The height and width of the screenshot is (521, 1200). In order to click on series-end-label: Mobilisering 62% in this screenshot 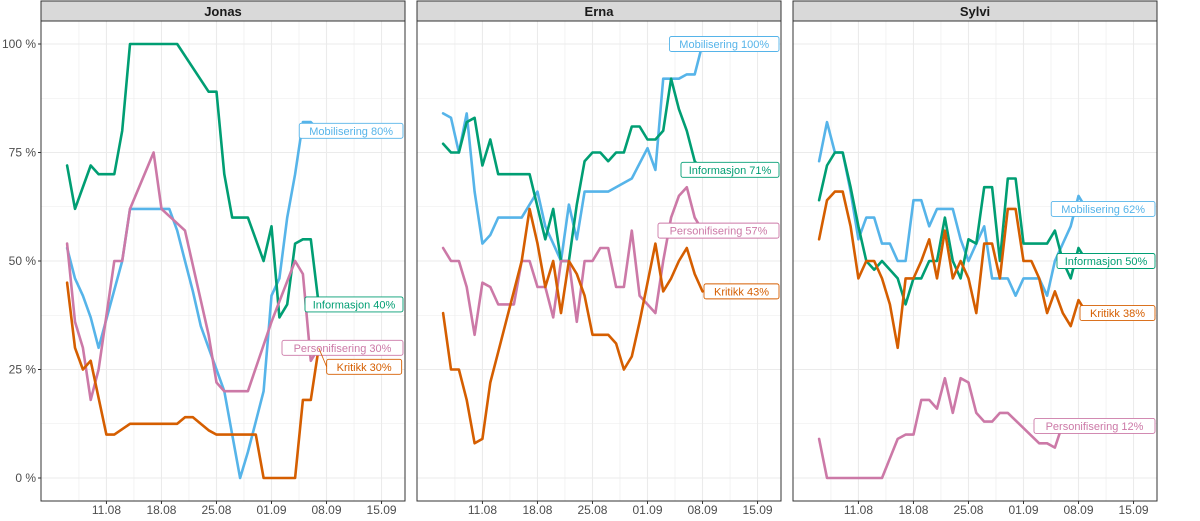, I will do `click(1103, 210)`.